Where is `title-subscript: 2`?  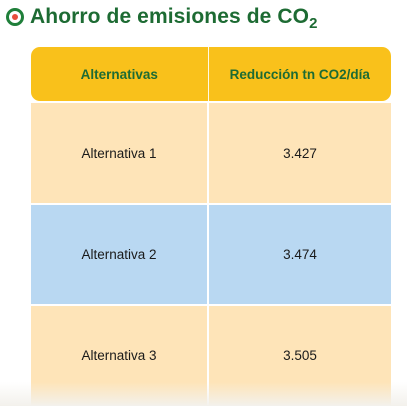
title-subscript: 2 is located at coordinates (313, 23).